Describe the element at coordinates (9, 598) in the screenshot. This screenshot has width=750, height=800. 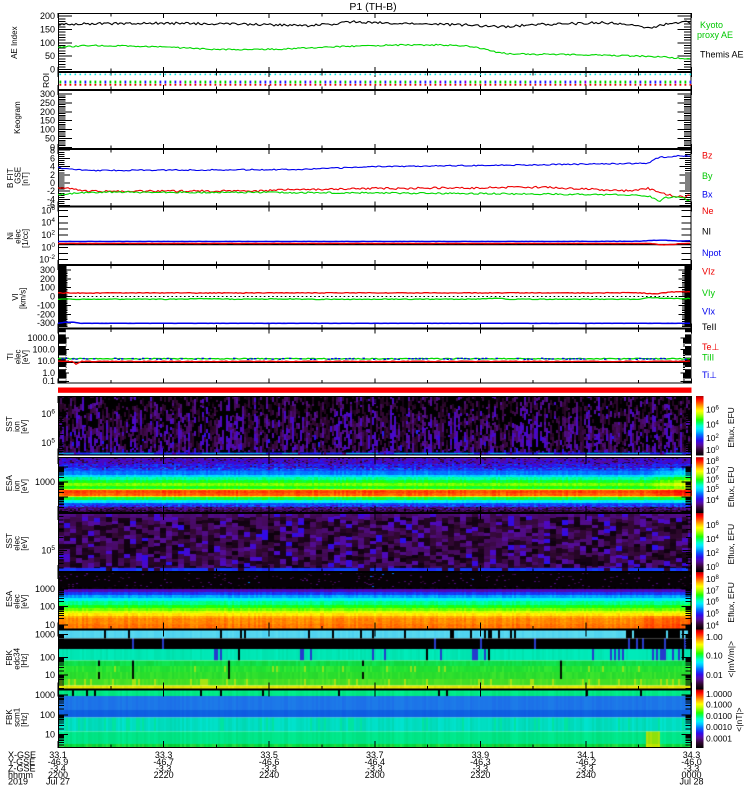
I see `svg-text: ESA` at that location.